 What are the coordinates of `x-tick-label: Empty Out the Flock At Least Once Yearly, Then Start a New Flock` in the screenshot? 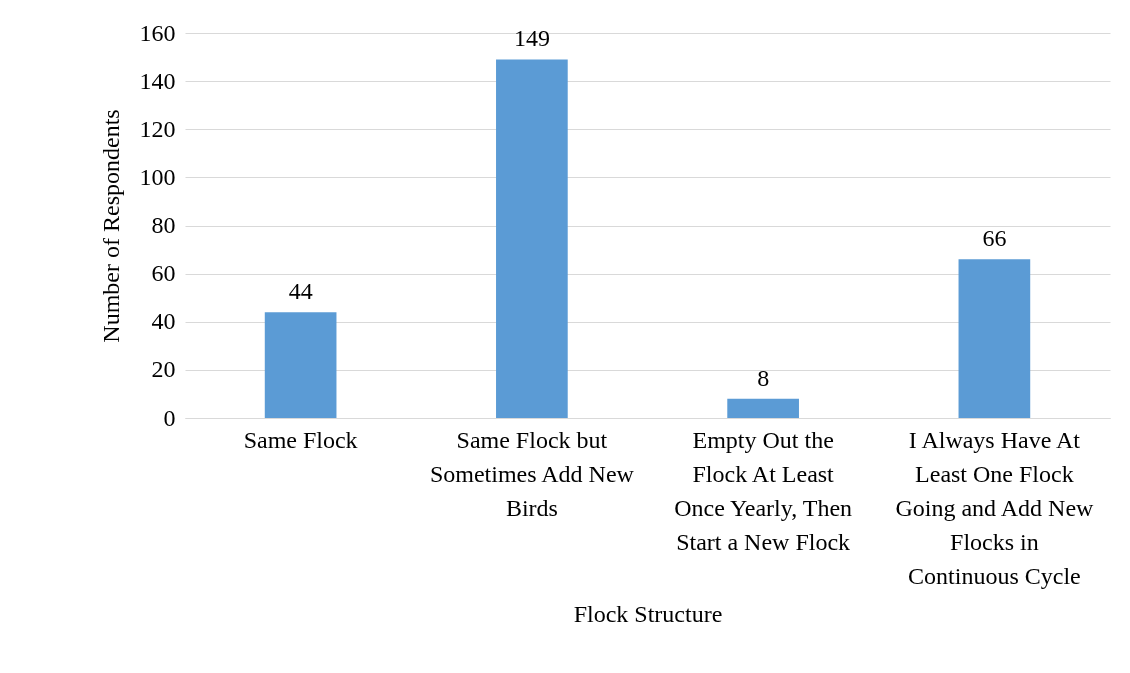 It's located at (763, 490).